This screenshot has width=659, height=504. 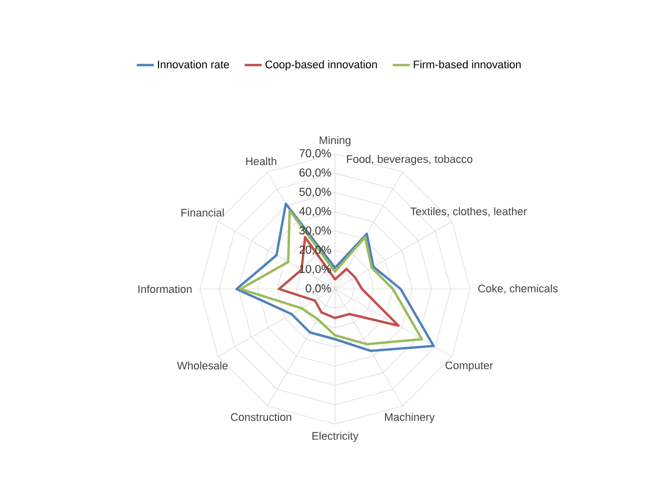 I want to click on legend-label: Coop-based innovation, so click(x=321, y=65).